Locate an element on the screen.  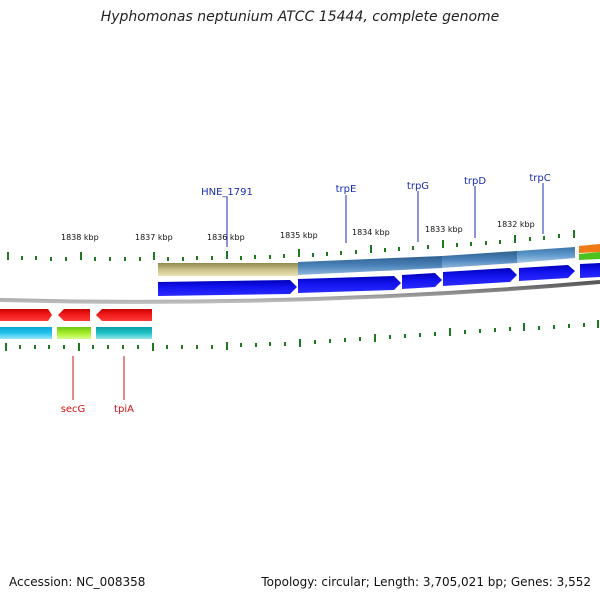
kbp-label: 1838 kbp is located at coordinates (80, 237).